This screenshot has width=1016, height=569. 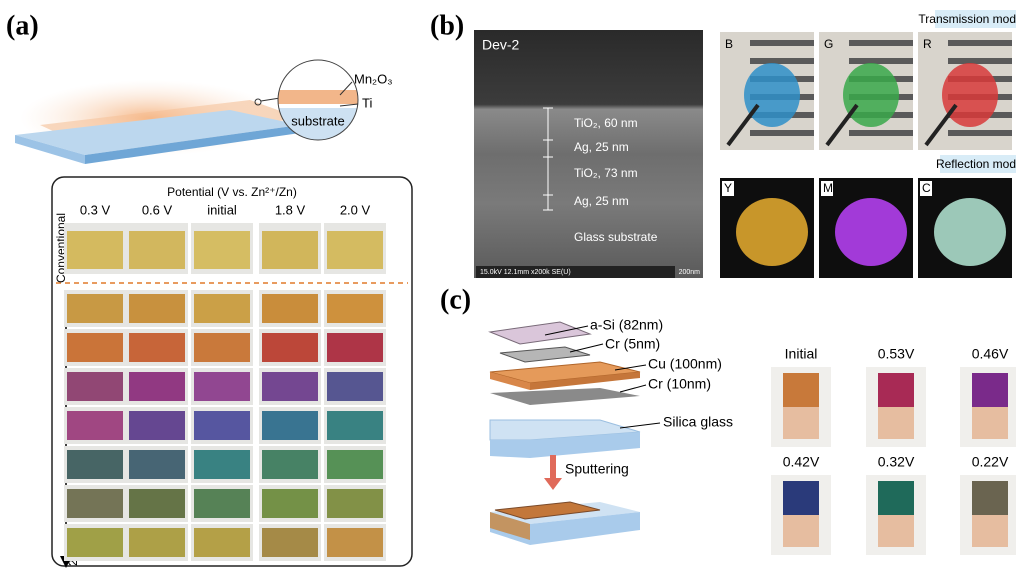 I want to click on layer-label: Ti, so click(x=367, y=102).